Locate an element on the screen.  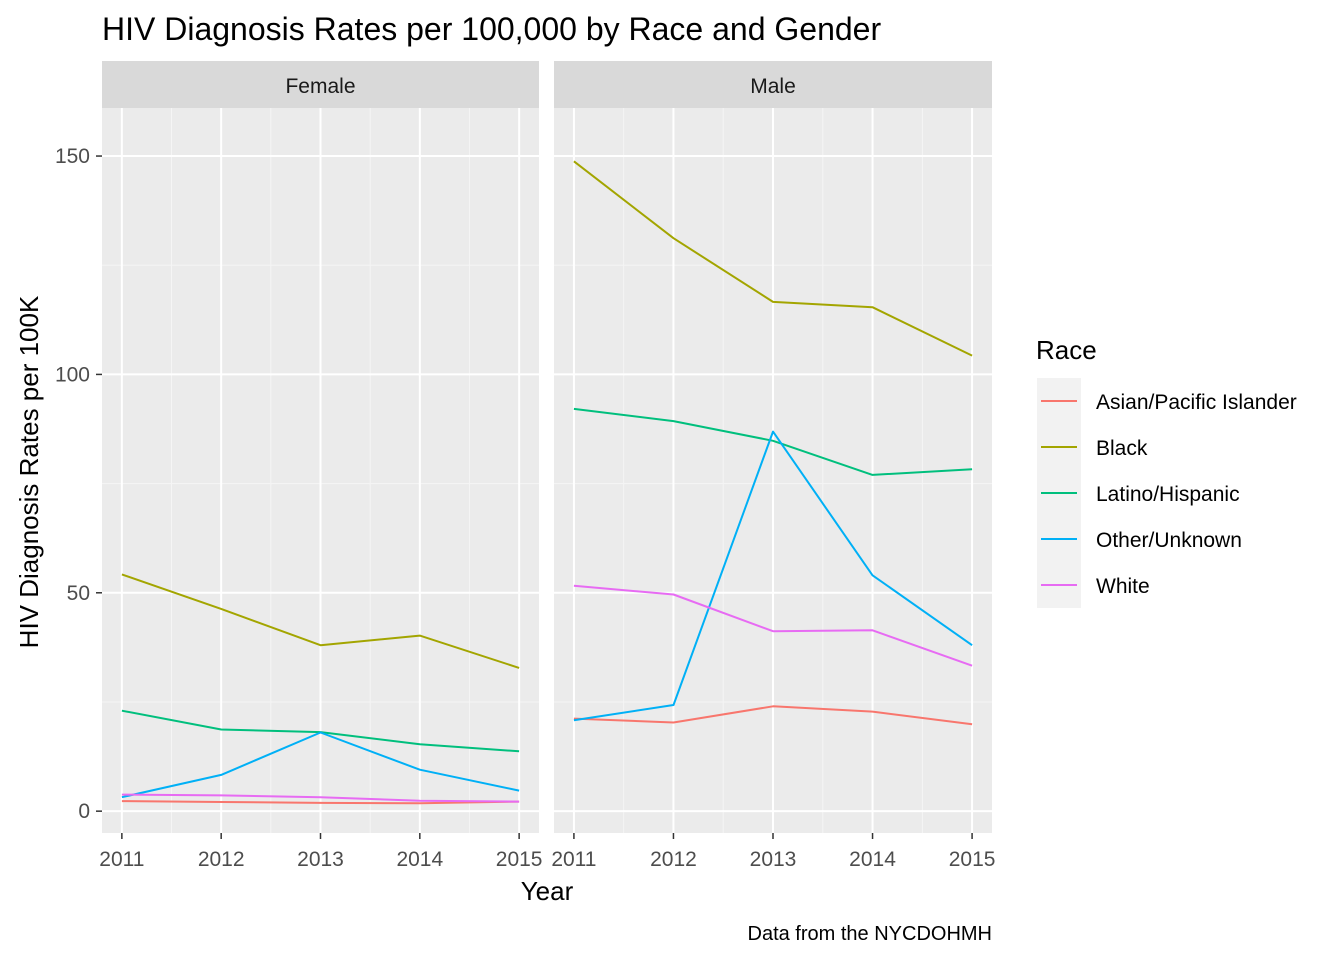
legend-entry: Black is located at coordinates (1092, 447).